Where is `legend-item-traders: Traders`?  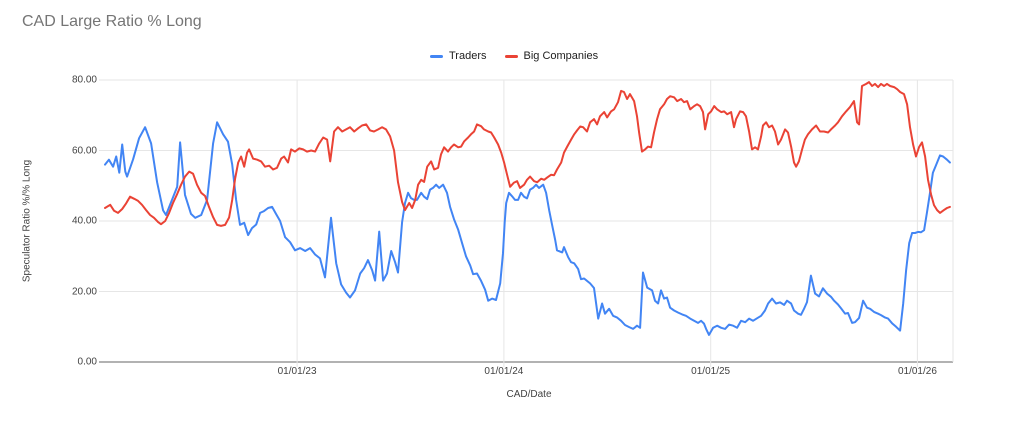
legend-item-traders: Traders is located at coordinates (458, 56).